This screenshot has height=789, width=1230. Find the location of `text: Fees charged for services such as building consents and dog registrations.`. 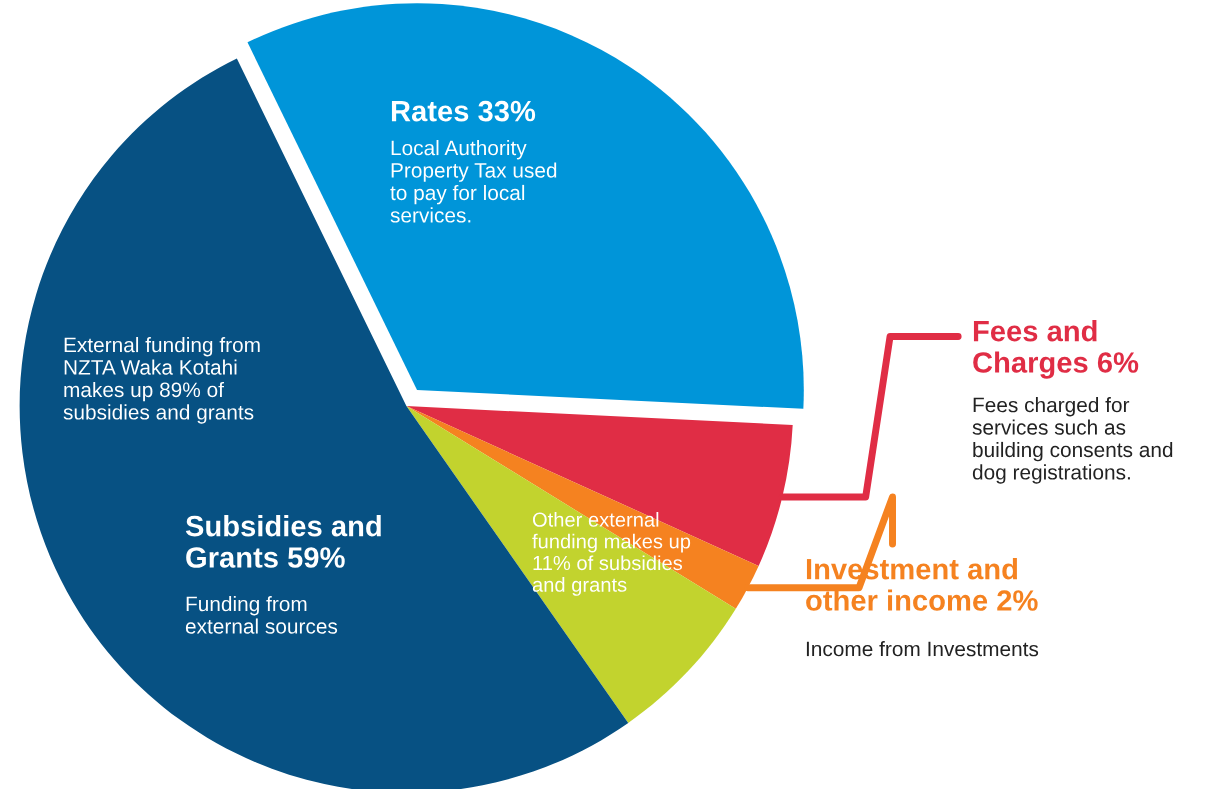

text: Fees charged for services such as building consents and dog registrations. is located at coordinates (1072, 440).